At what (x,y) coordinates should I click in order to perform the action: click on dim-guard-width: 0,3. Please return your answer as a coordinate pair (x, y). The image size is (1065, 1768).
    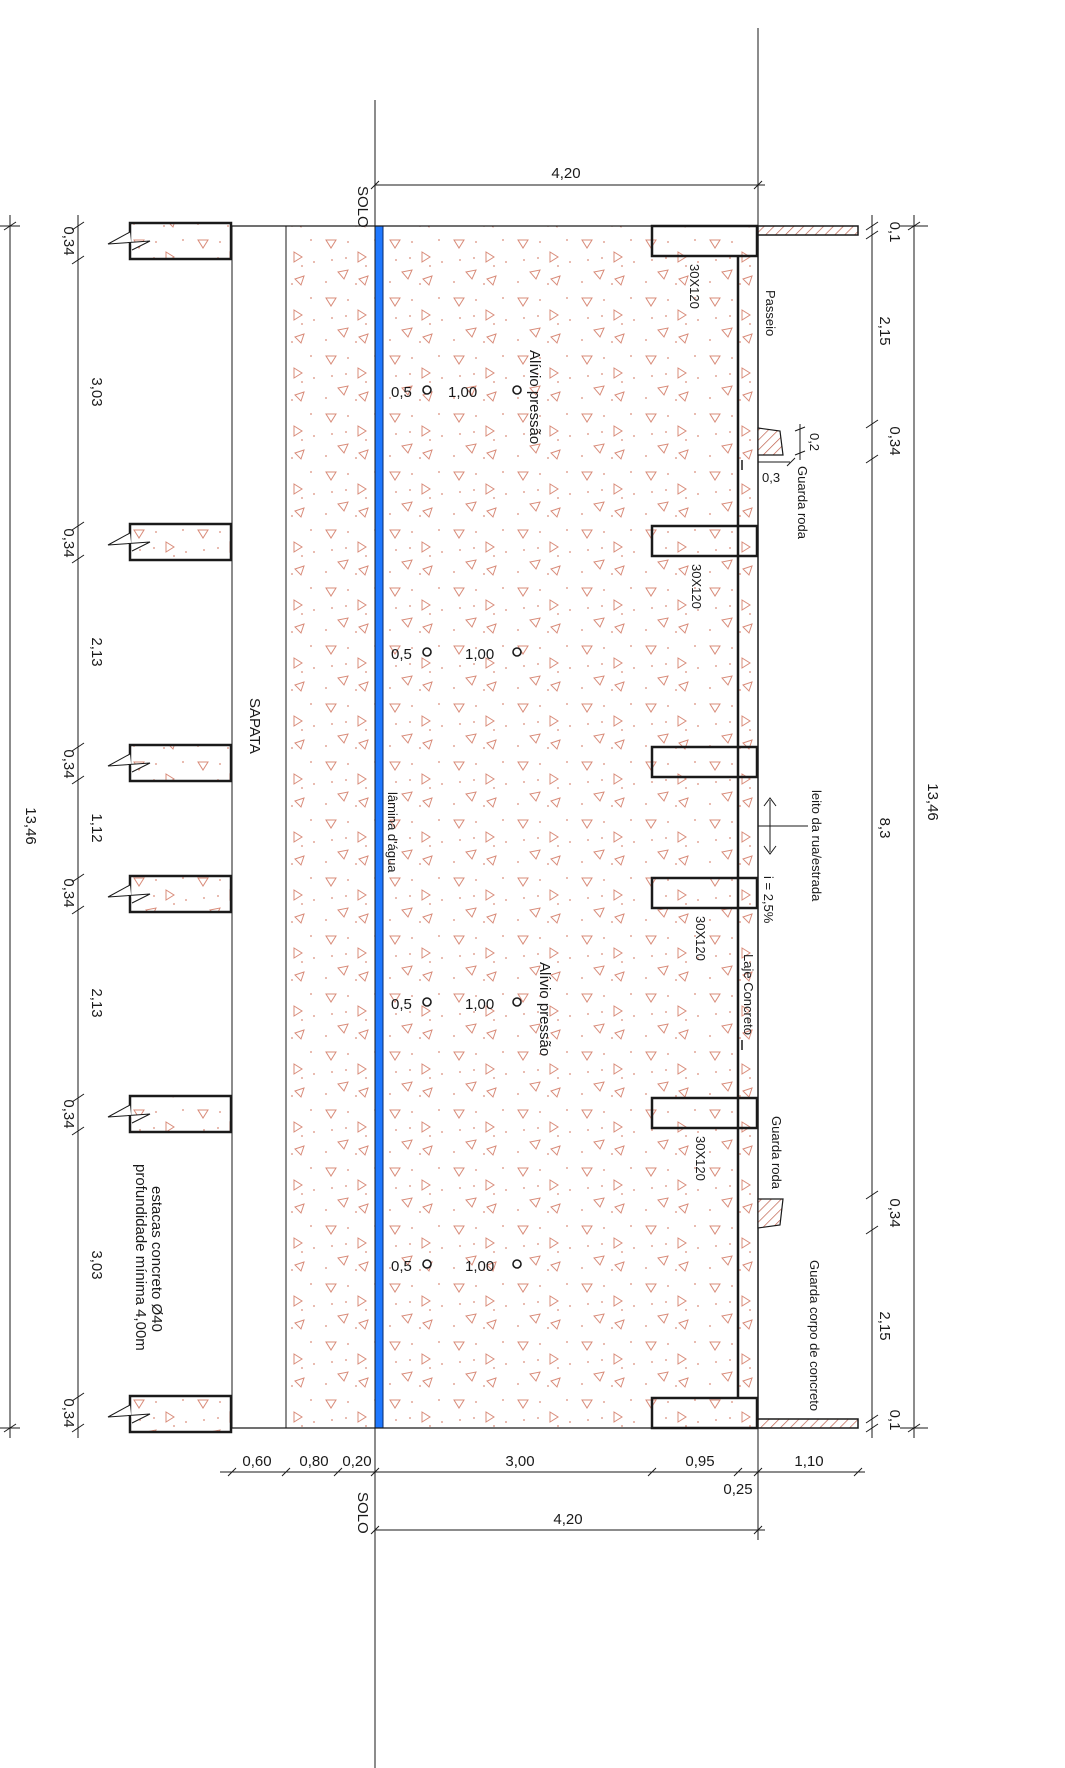
    Looking at the image, I should click on (771, 477).